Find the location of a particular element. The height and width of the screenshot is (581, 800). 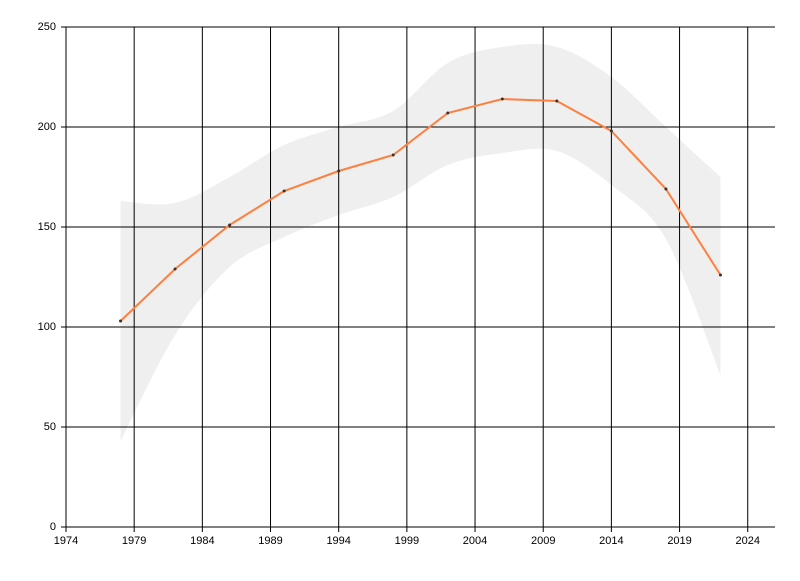

x-tick-label: 1974 is located at coordinates (66, 541).